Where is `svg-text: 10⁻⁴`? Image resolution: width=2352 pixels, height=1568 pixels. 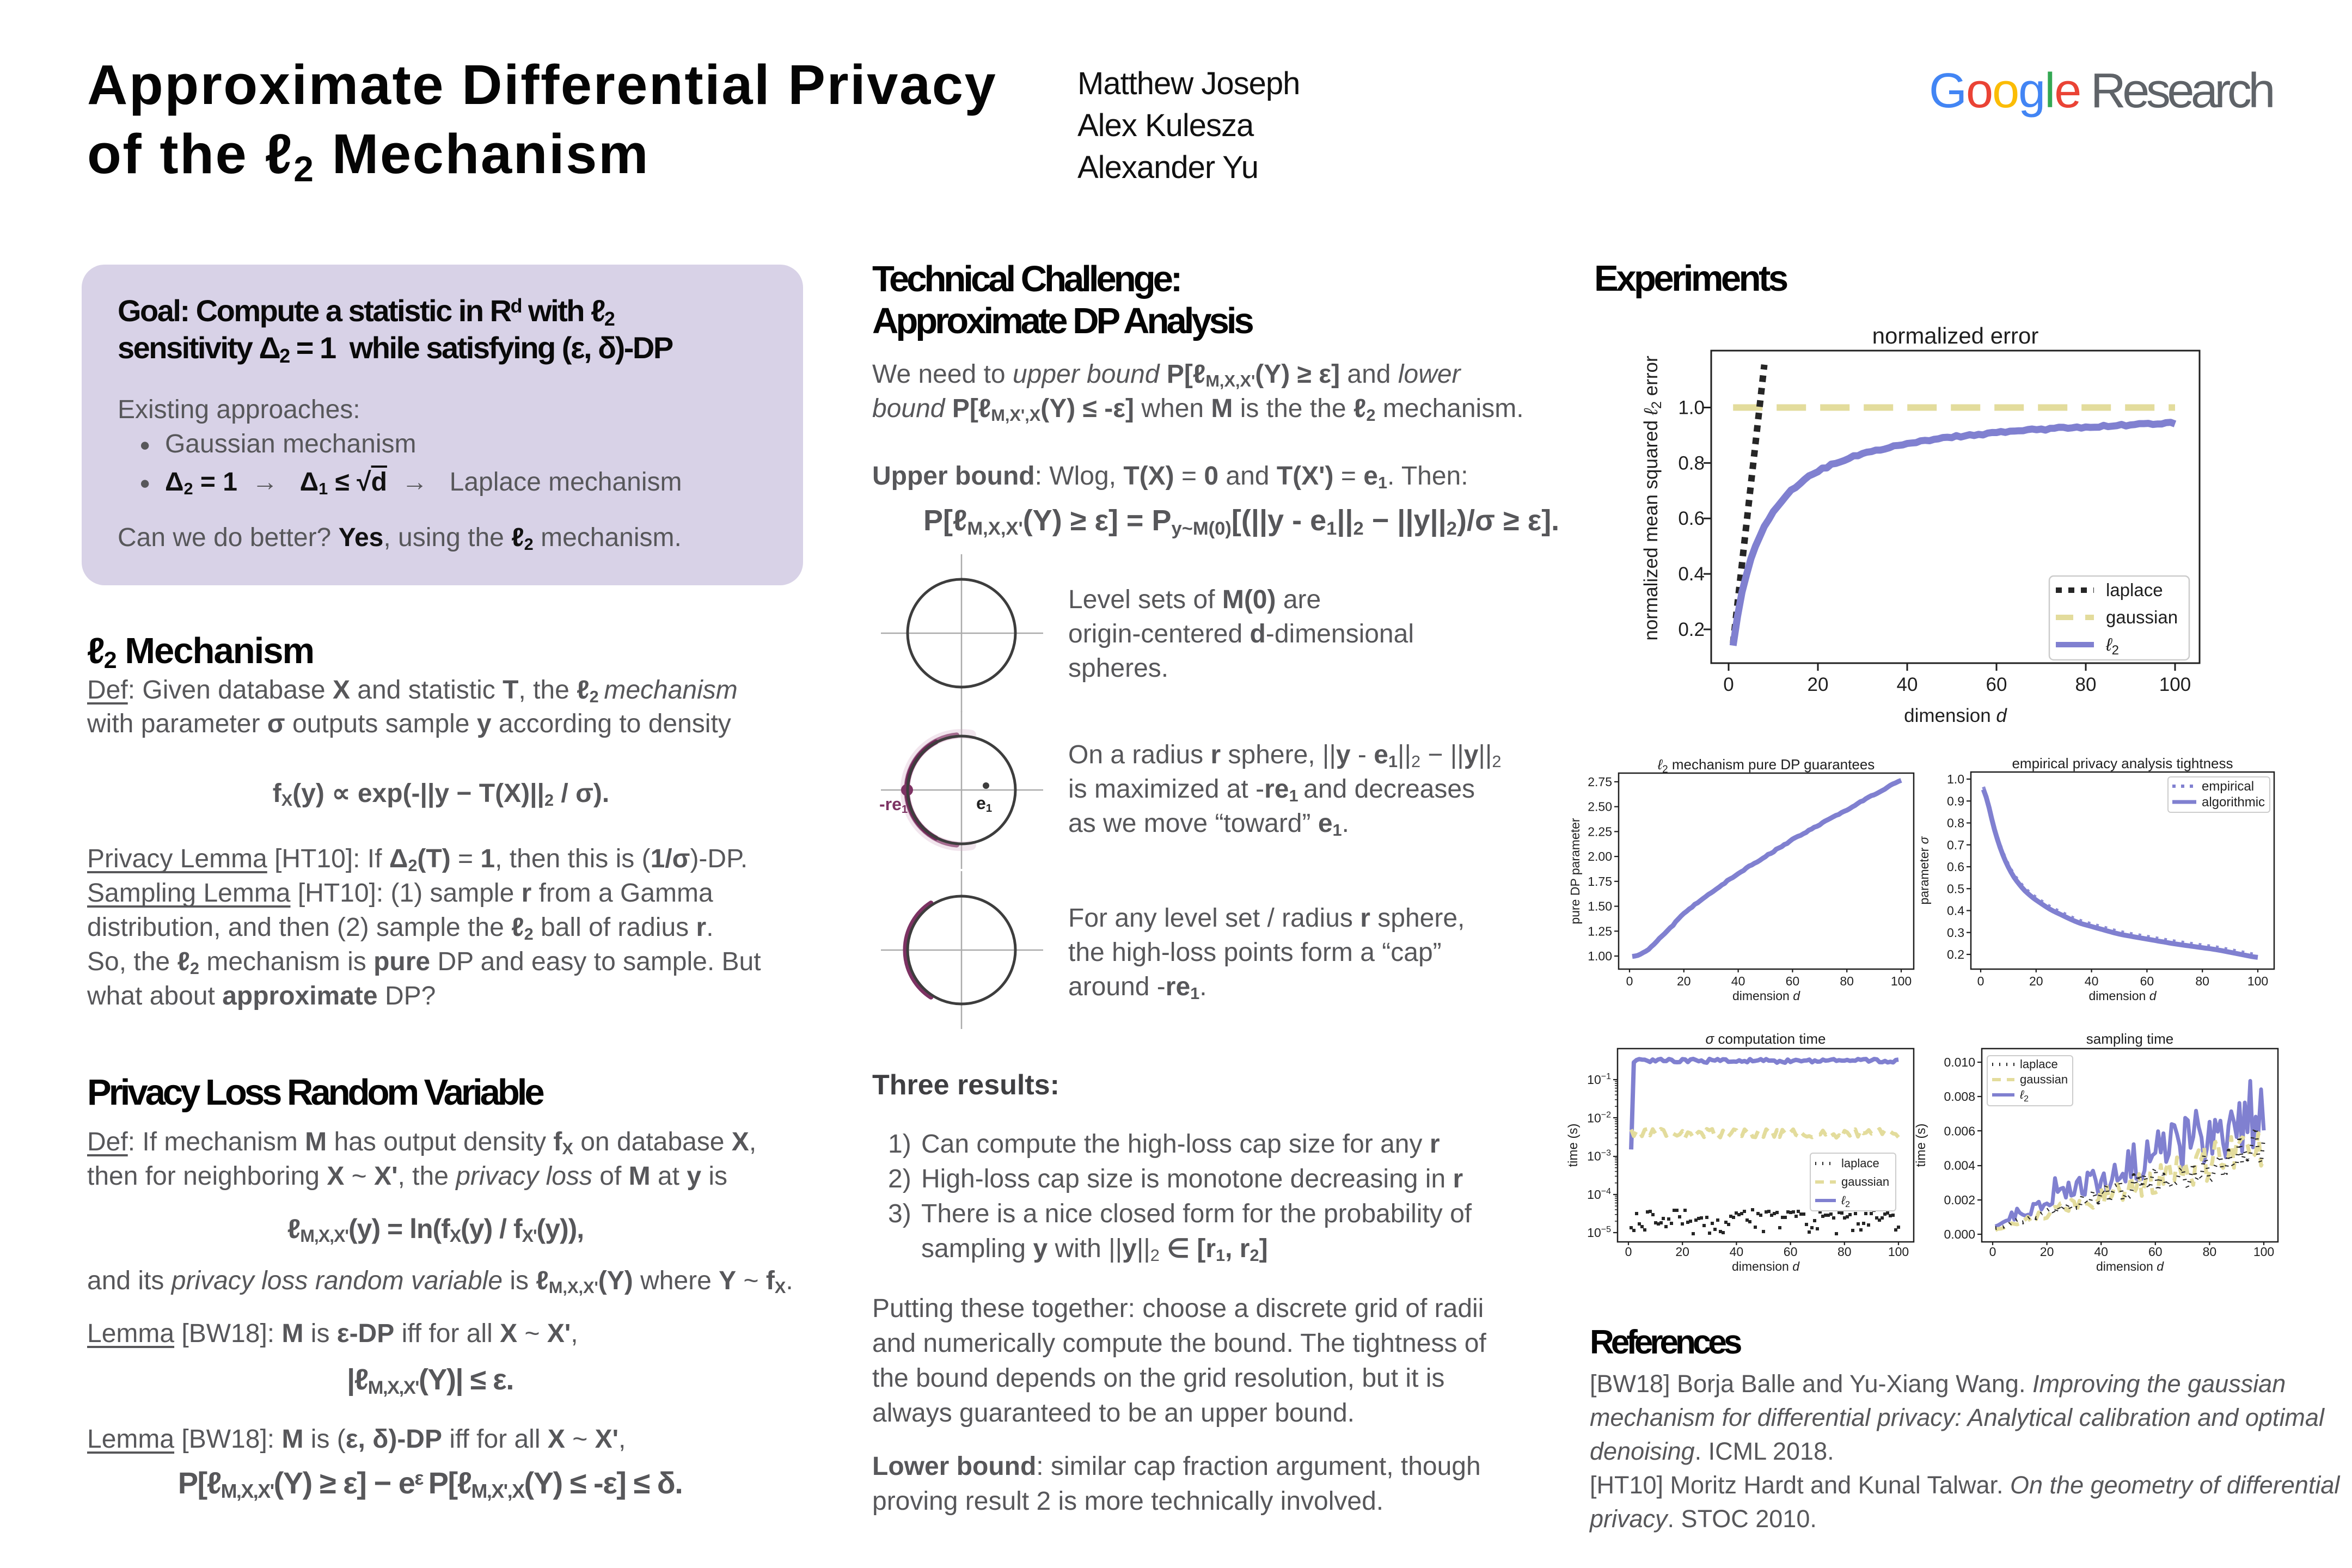
svg-text: 10⁻⁴ is located at coordinates (1599, 1194).